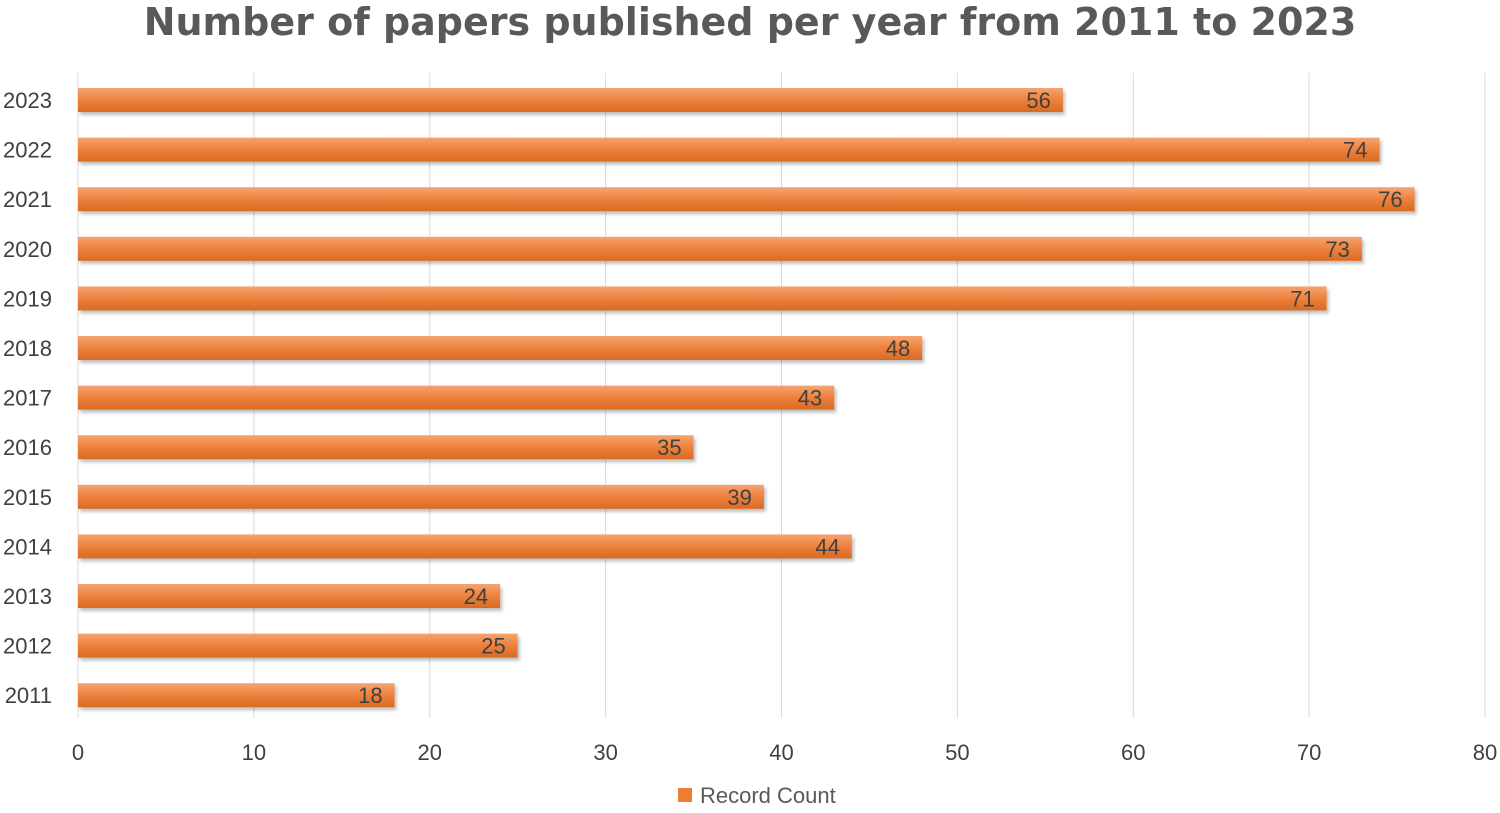  What do you see at coordinates (465, 546) in the screenshot?
I see `bar-2014` at bounding box center [465, 546].